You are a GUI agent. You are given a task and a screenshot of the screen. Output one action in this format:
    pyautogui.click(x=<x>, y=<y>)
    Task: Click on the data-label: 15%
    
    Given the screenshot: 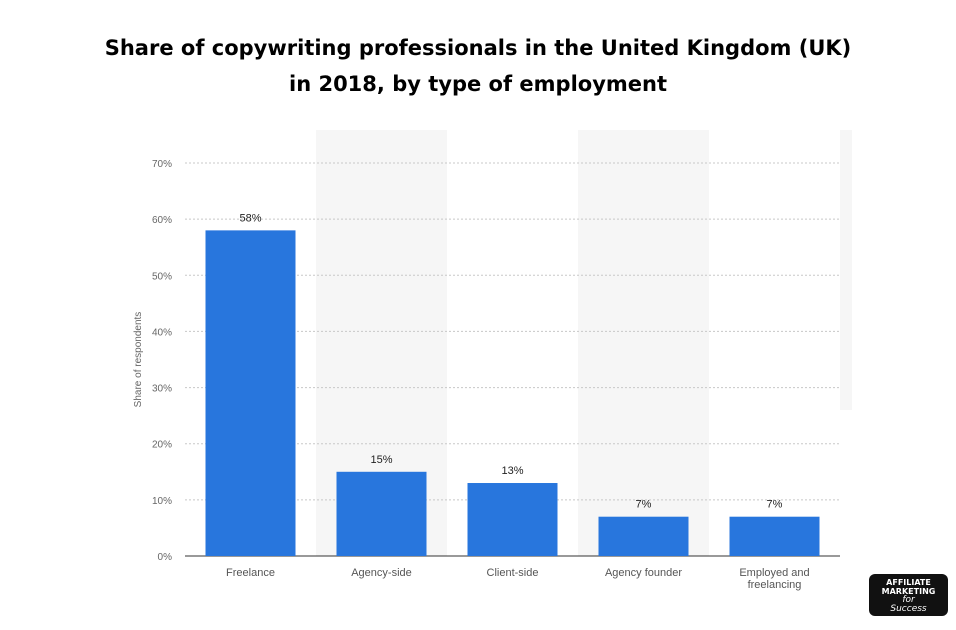 What is the action you would take?
    pyautogui.click(x=381, y=460)
    